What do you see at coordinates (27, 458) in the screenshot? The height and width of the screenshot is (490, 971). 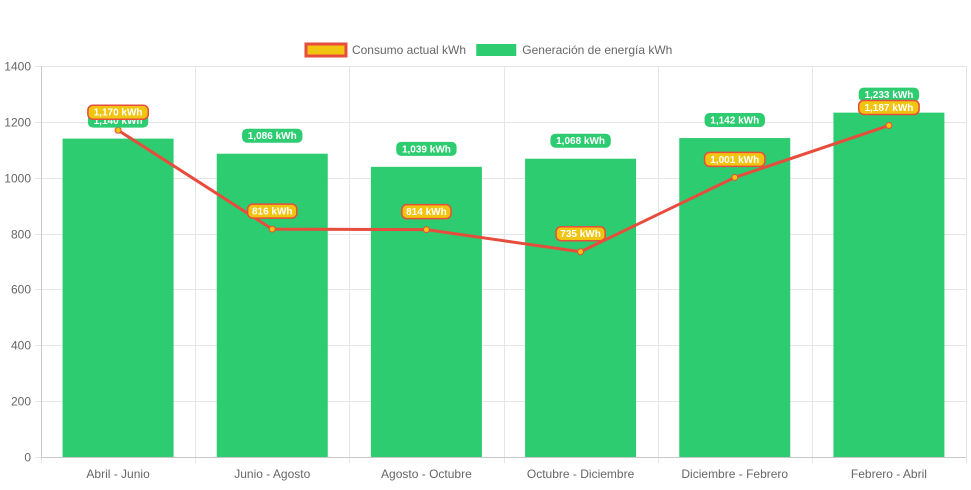 I see `y-tick-label: 0` at bounding box center [27, 458].